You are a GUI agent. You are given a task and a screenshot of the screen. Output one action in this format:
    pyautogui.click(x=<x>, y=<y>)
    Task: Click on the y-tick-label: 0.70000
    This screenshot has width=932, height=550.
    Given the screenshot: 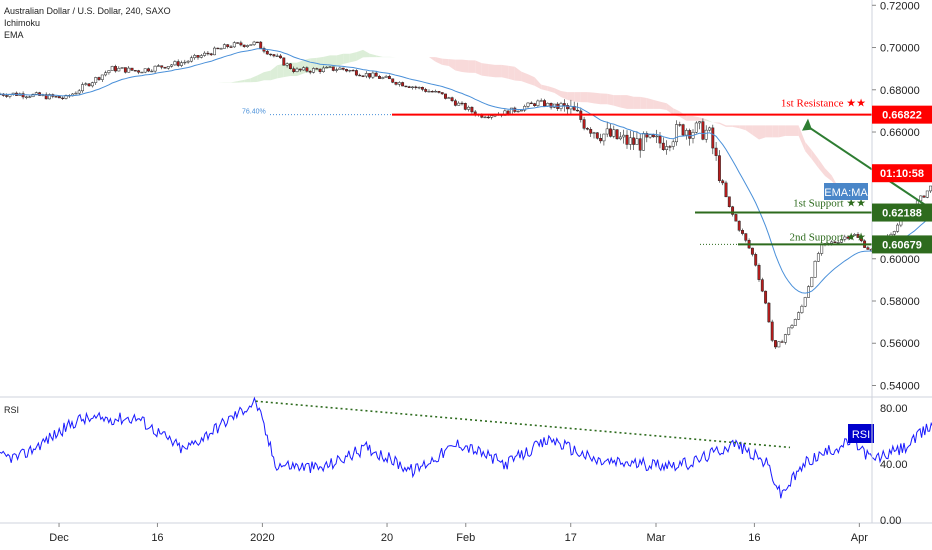 What is the action you would take?
    pyautogui.click(x=900, y=49)
    